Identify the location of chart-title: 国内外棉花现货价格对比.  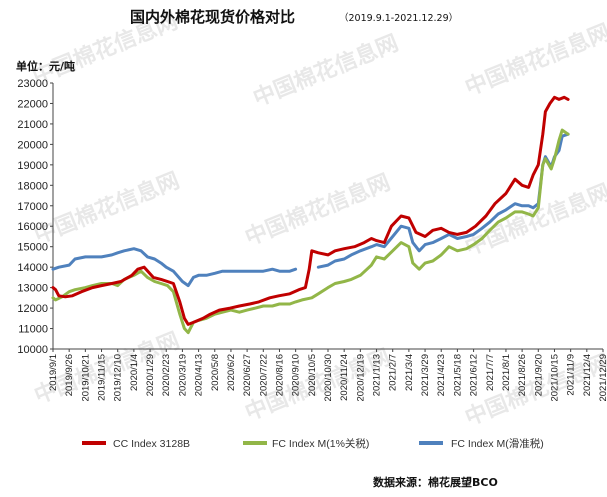
(212, 17).